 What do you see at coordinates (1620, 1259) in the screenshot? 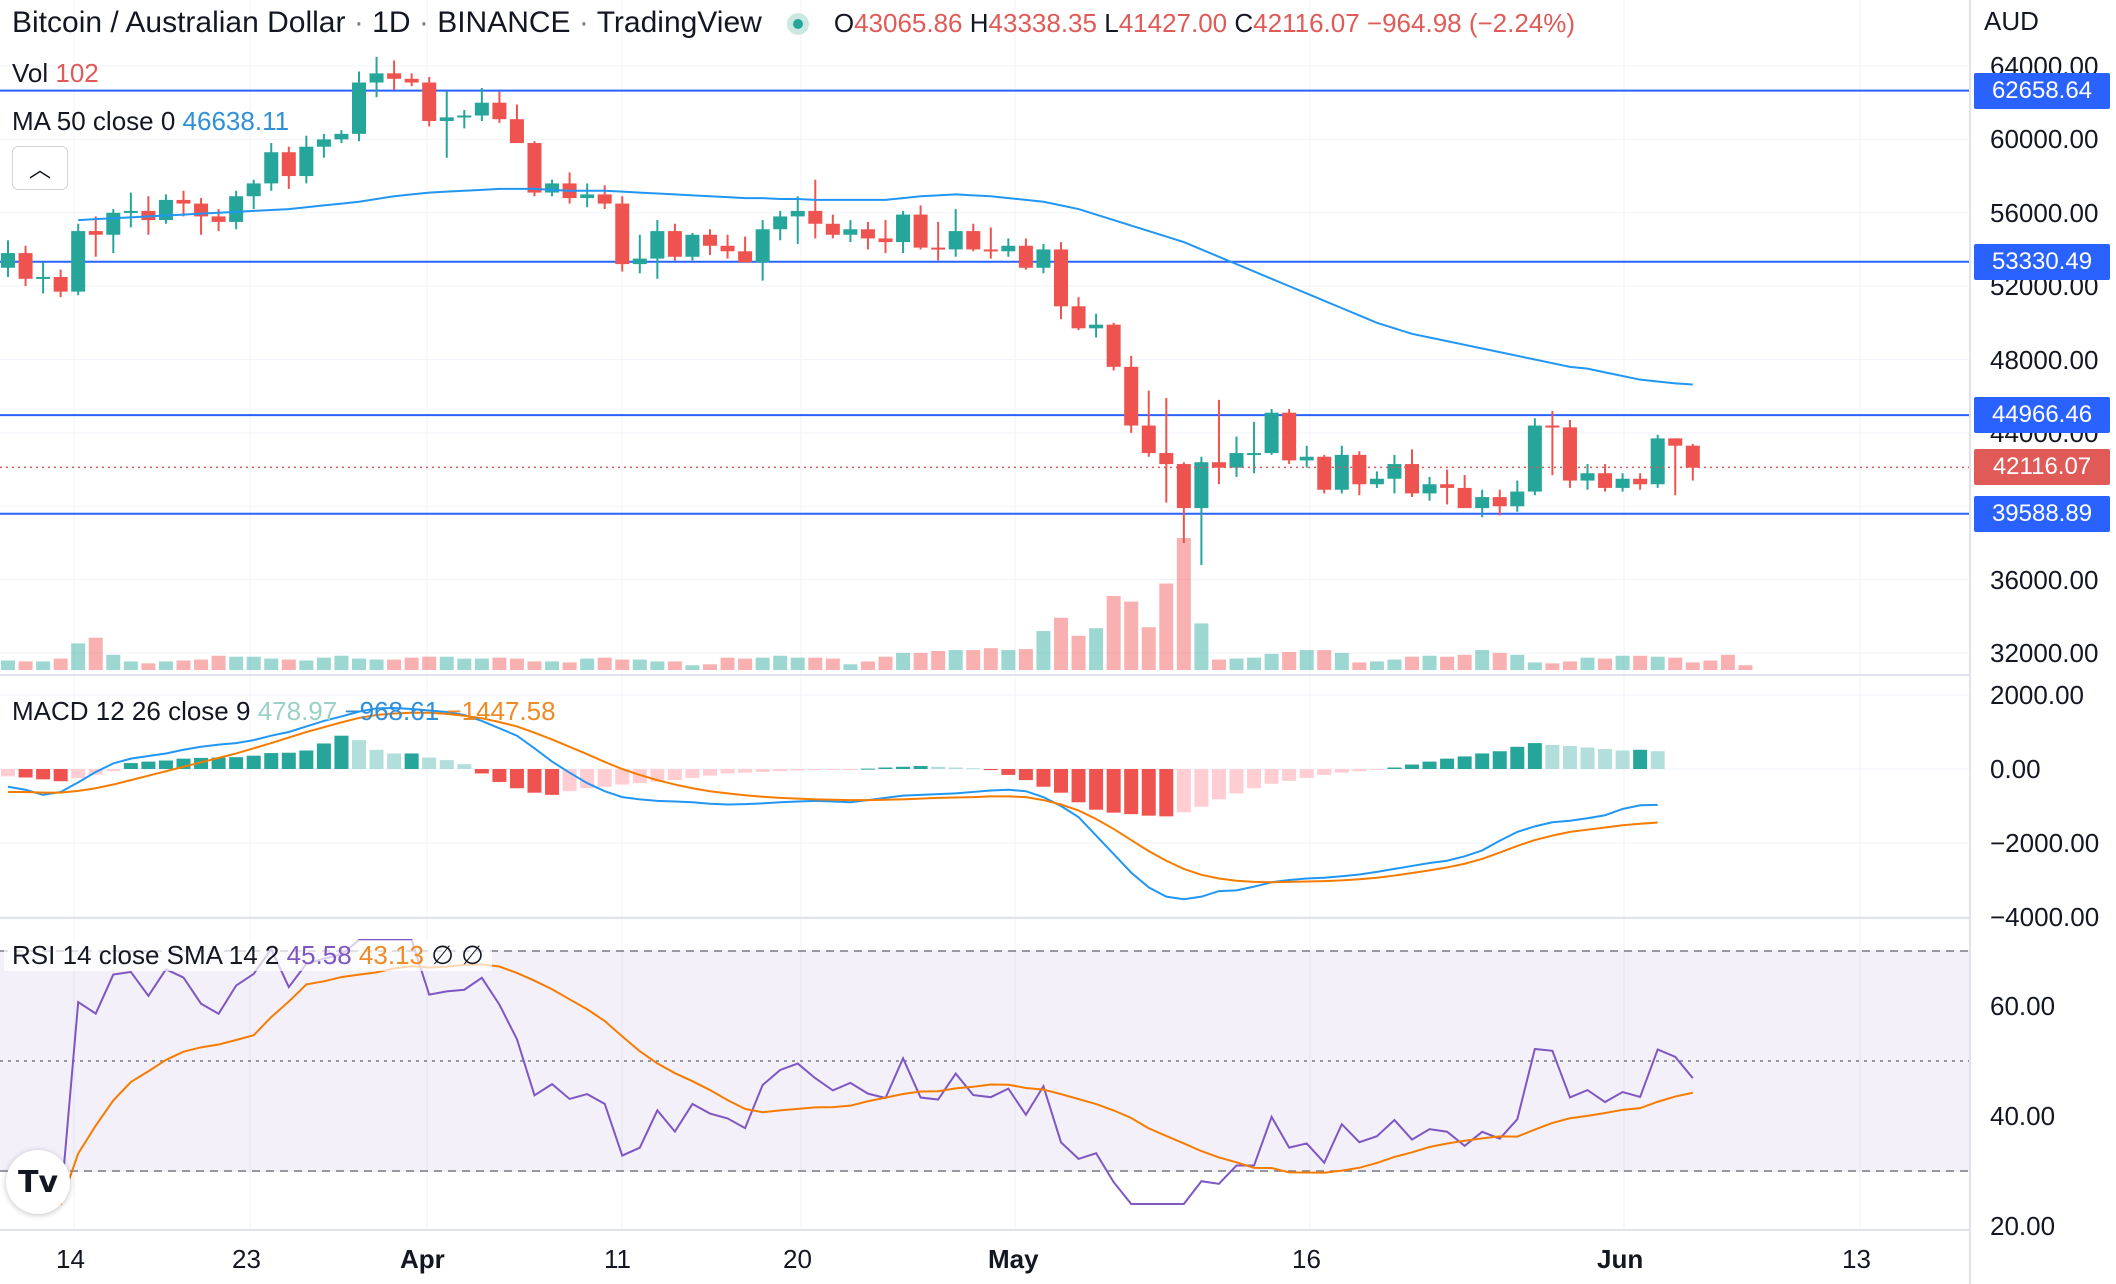
I see `time-axis-label: Jun` at bounding box center [1620, 1259].